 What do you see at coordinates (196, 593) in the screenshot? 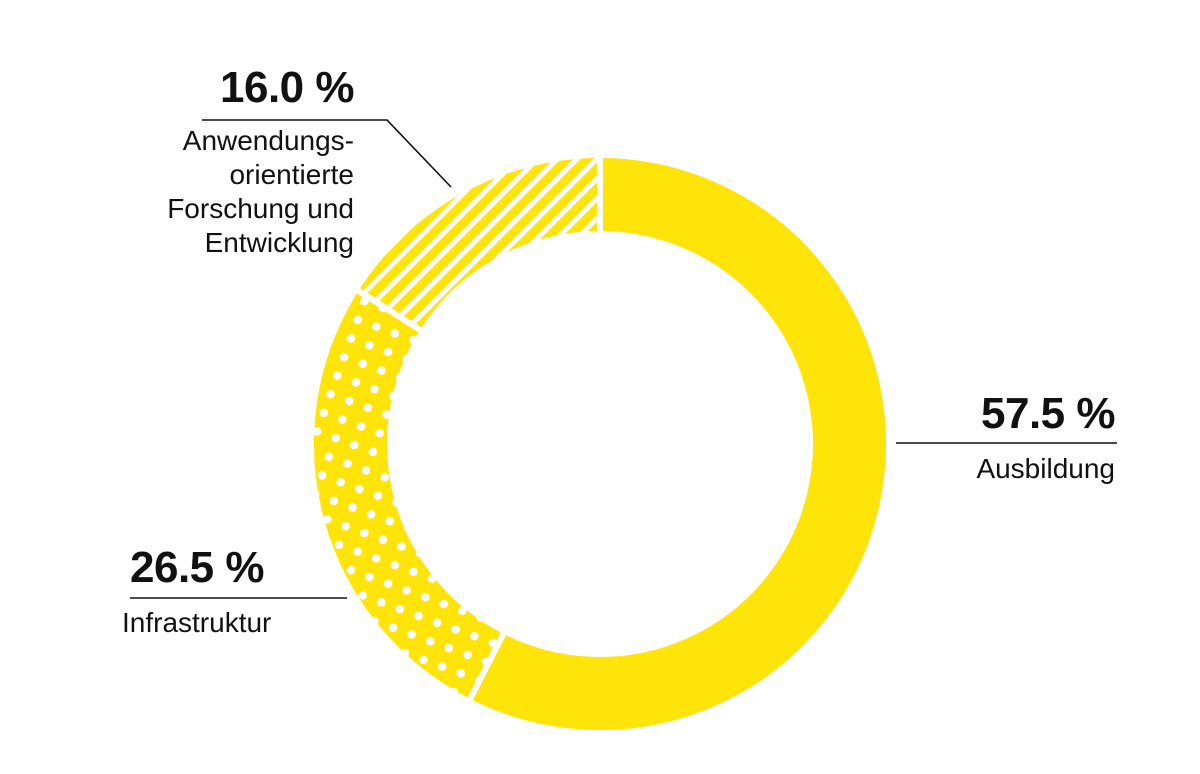
I see `label-infrastruktur: 26.5 % Infrastruktur` at bounding box center [196, 593].